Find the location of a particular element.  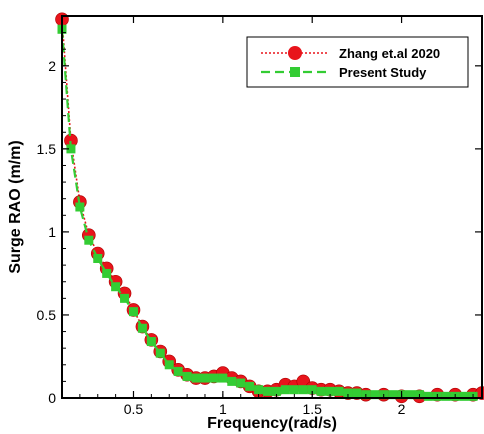

legend-label-present-study: Present Study is located at coordinates (383, 72).